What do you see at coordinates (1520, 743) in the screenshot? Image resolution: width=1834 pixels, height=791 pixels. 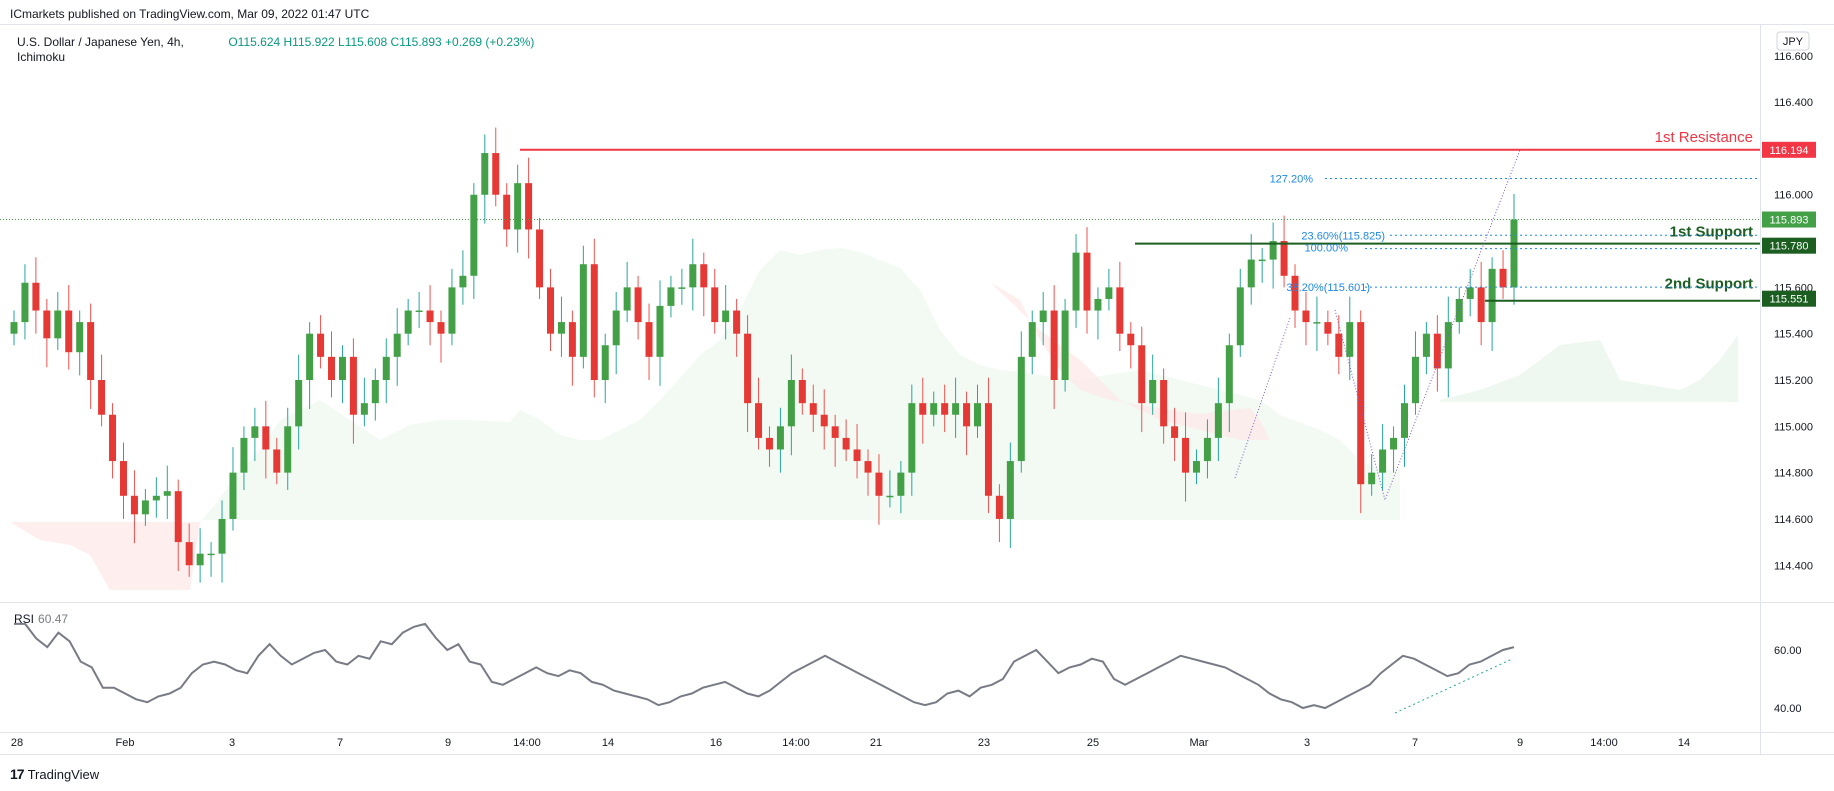 I see `time-label: 9` at bounding box center [1520, 743].